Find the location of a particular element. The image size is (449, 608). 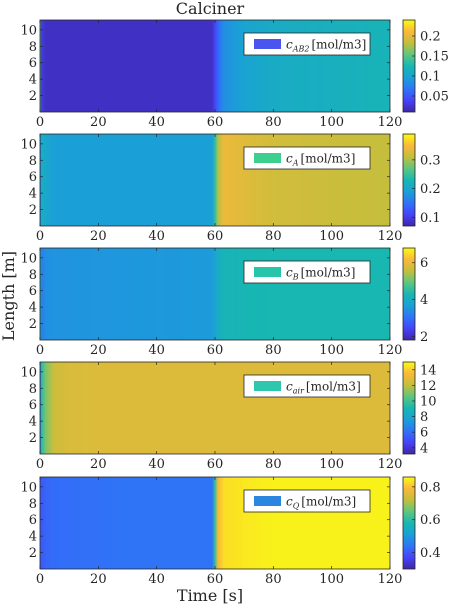

legend-label: cA [mol/m3] is located at coordinates (320, 160).